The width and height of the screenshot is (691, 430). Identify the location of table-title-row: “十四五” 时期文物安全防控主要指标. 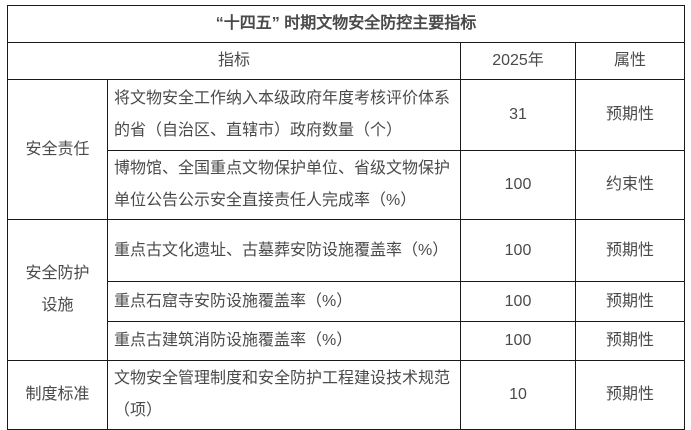
(346, 24).